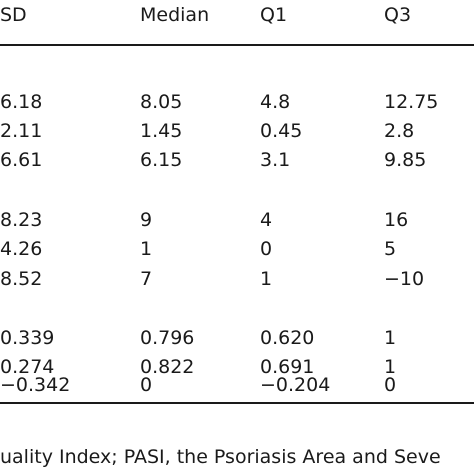  I want to click on table-header-row: SD Median Q1 Q3, so click(237, 15).